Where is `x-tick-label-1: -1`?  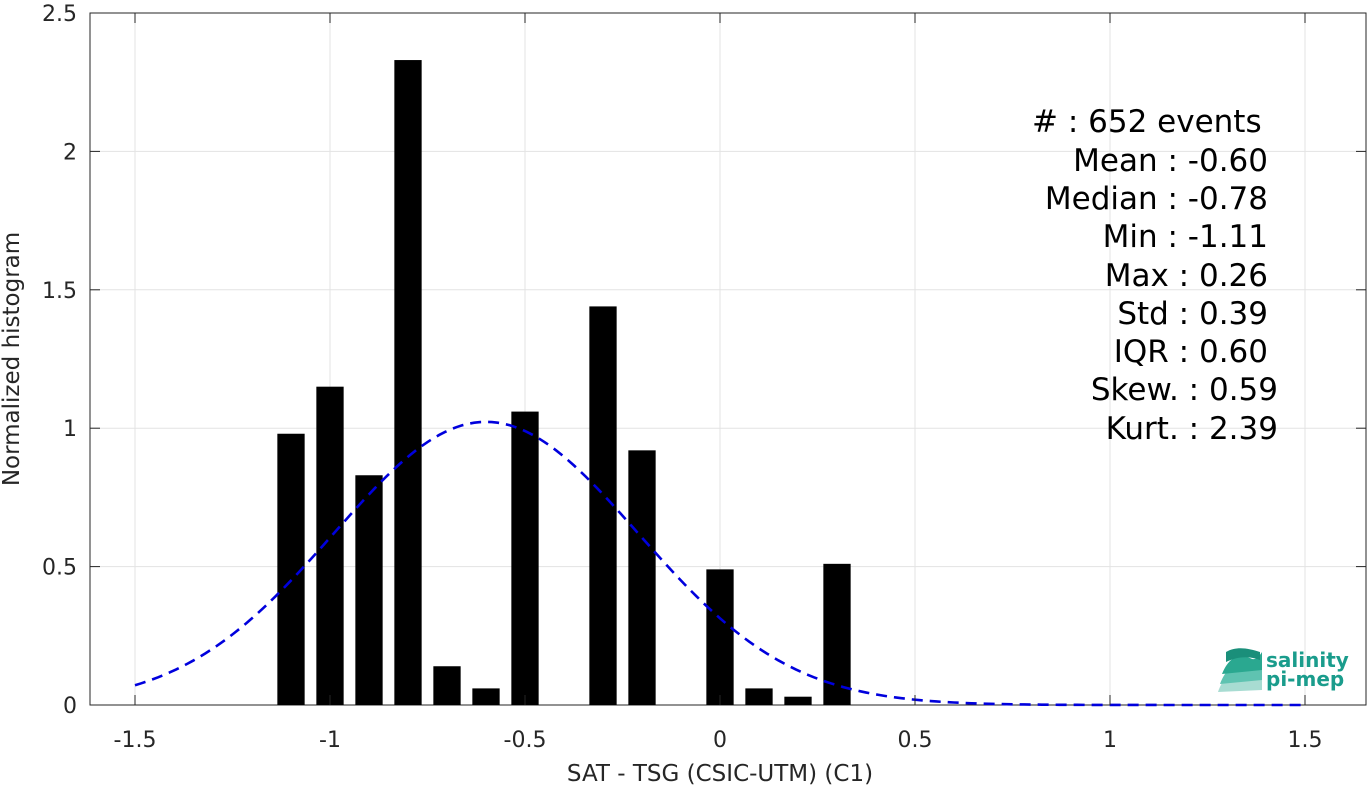
x-tick-label-1: -1 is located at coordinates (330, 740).